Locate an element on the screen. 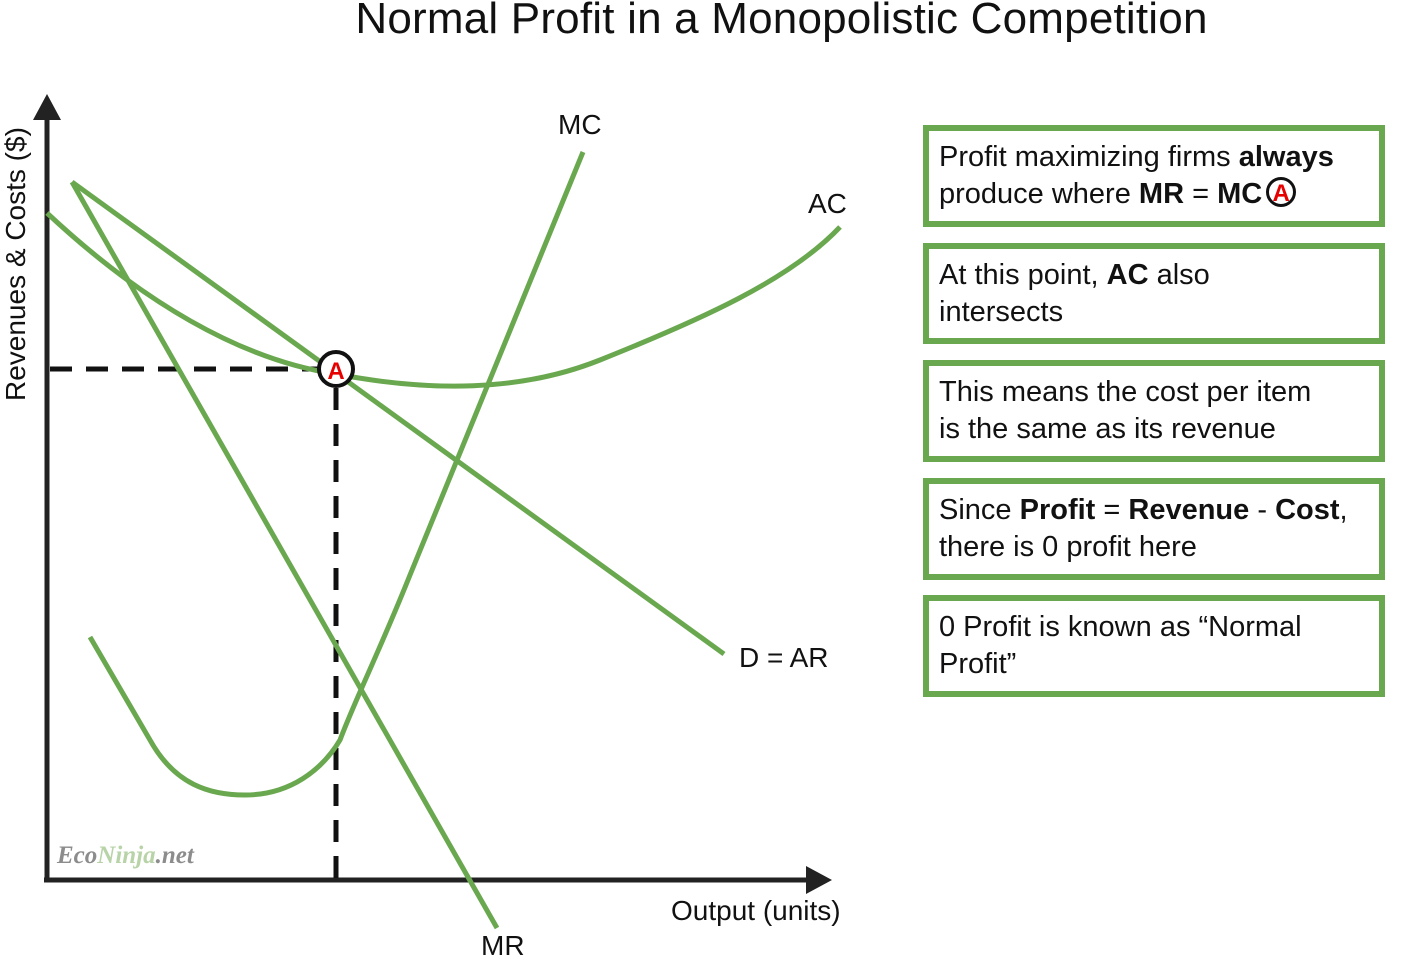 The height and width of the screenshot is (966, 1403). box-1-segment: MR is located at coordinates (1161, 194).